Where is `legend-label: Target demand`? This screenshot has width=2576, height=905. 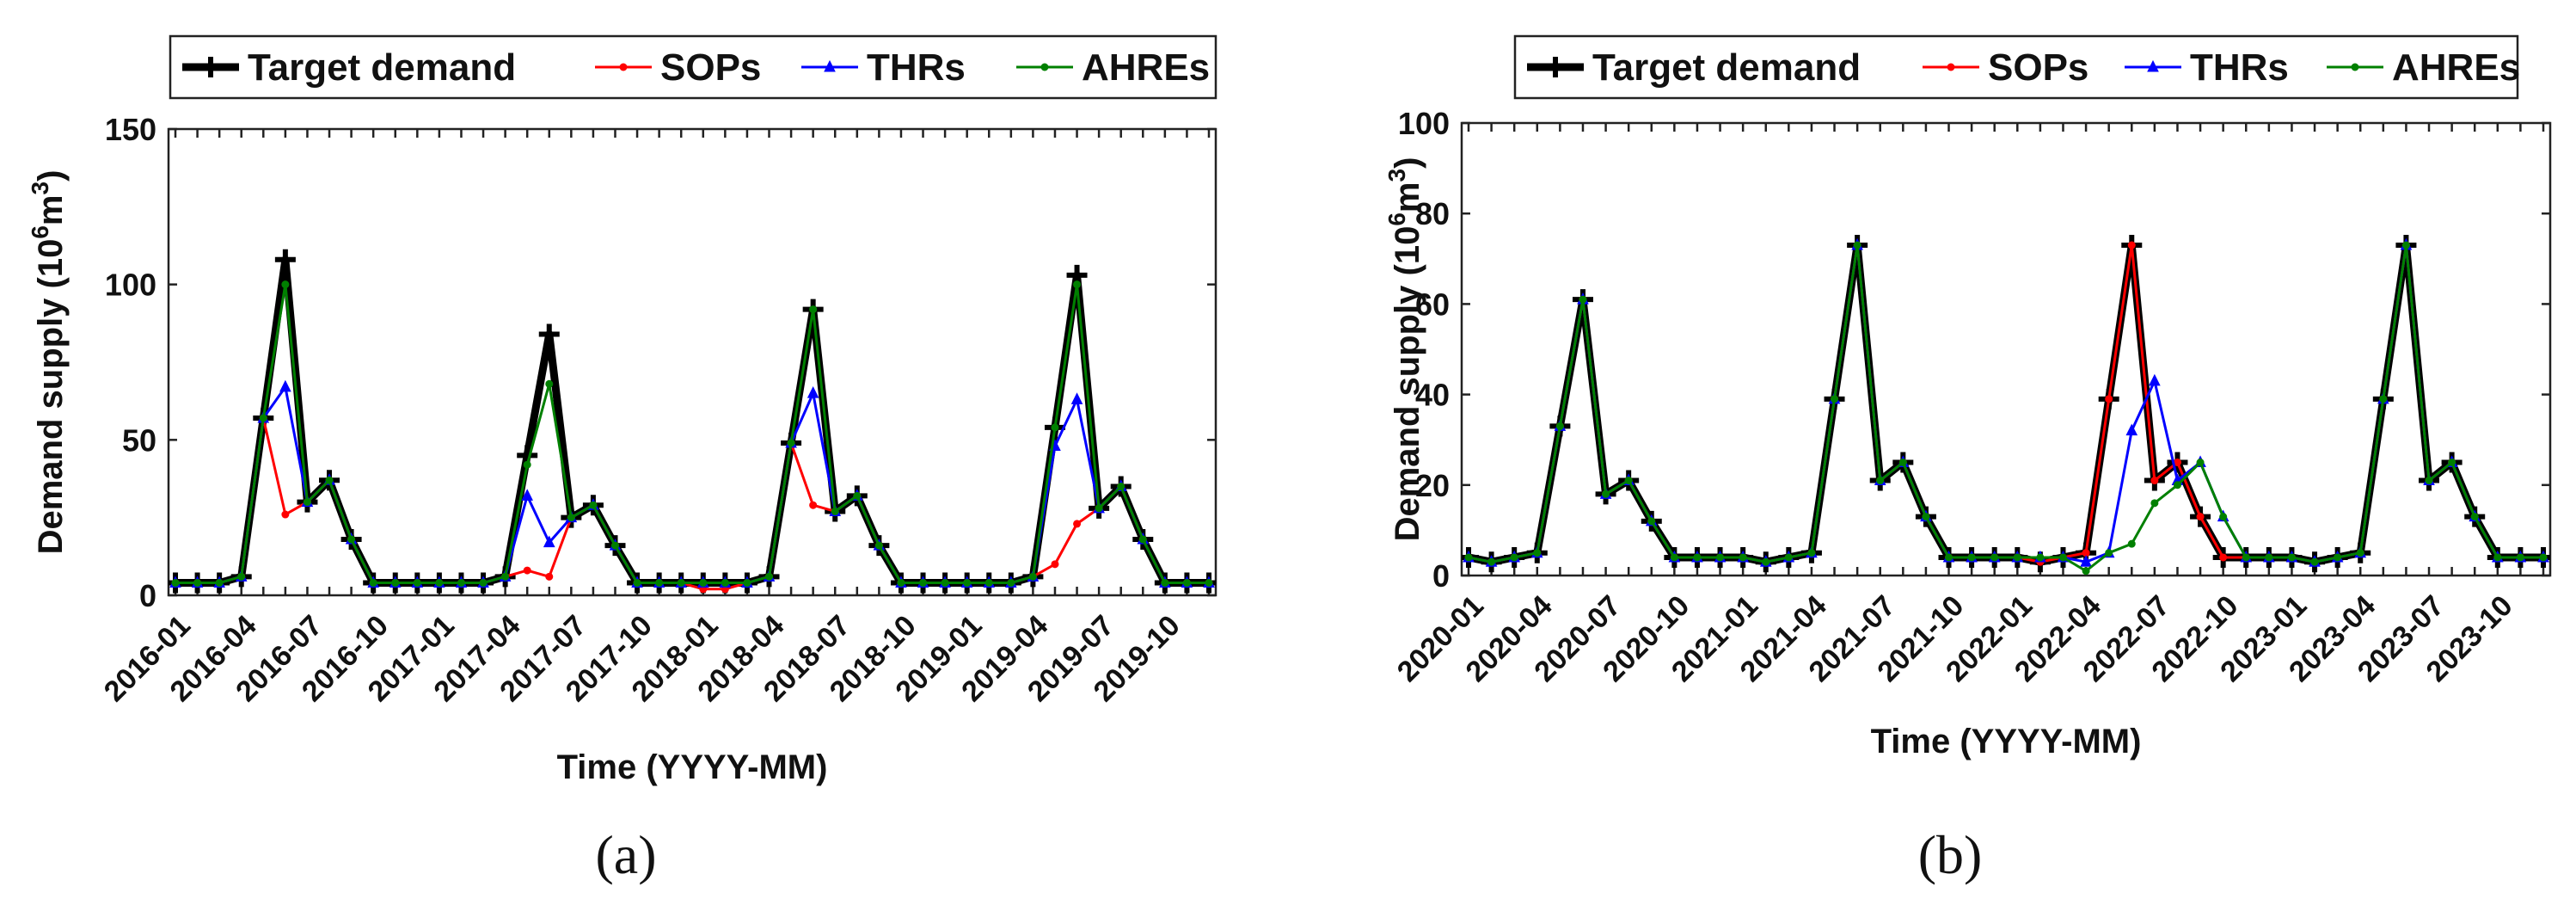
legend-label: Target demand is located at coordinates (1727, 67).